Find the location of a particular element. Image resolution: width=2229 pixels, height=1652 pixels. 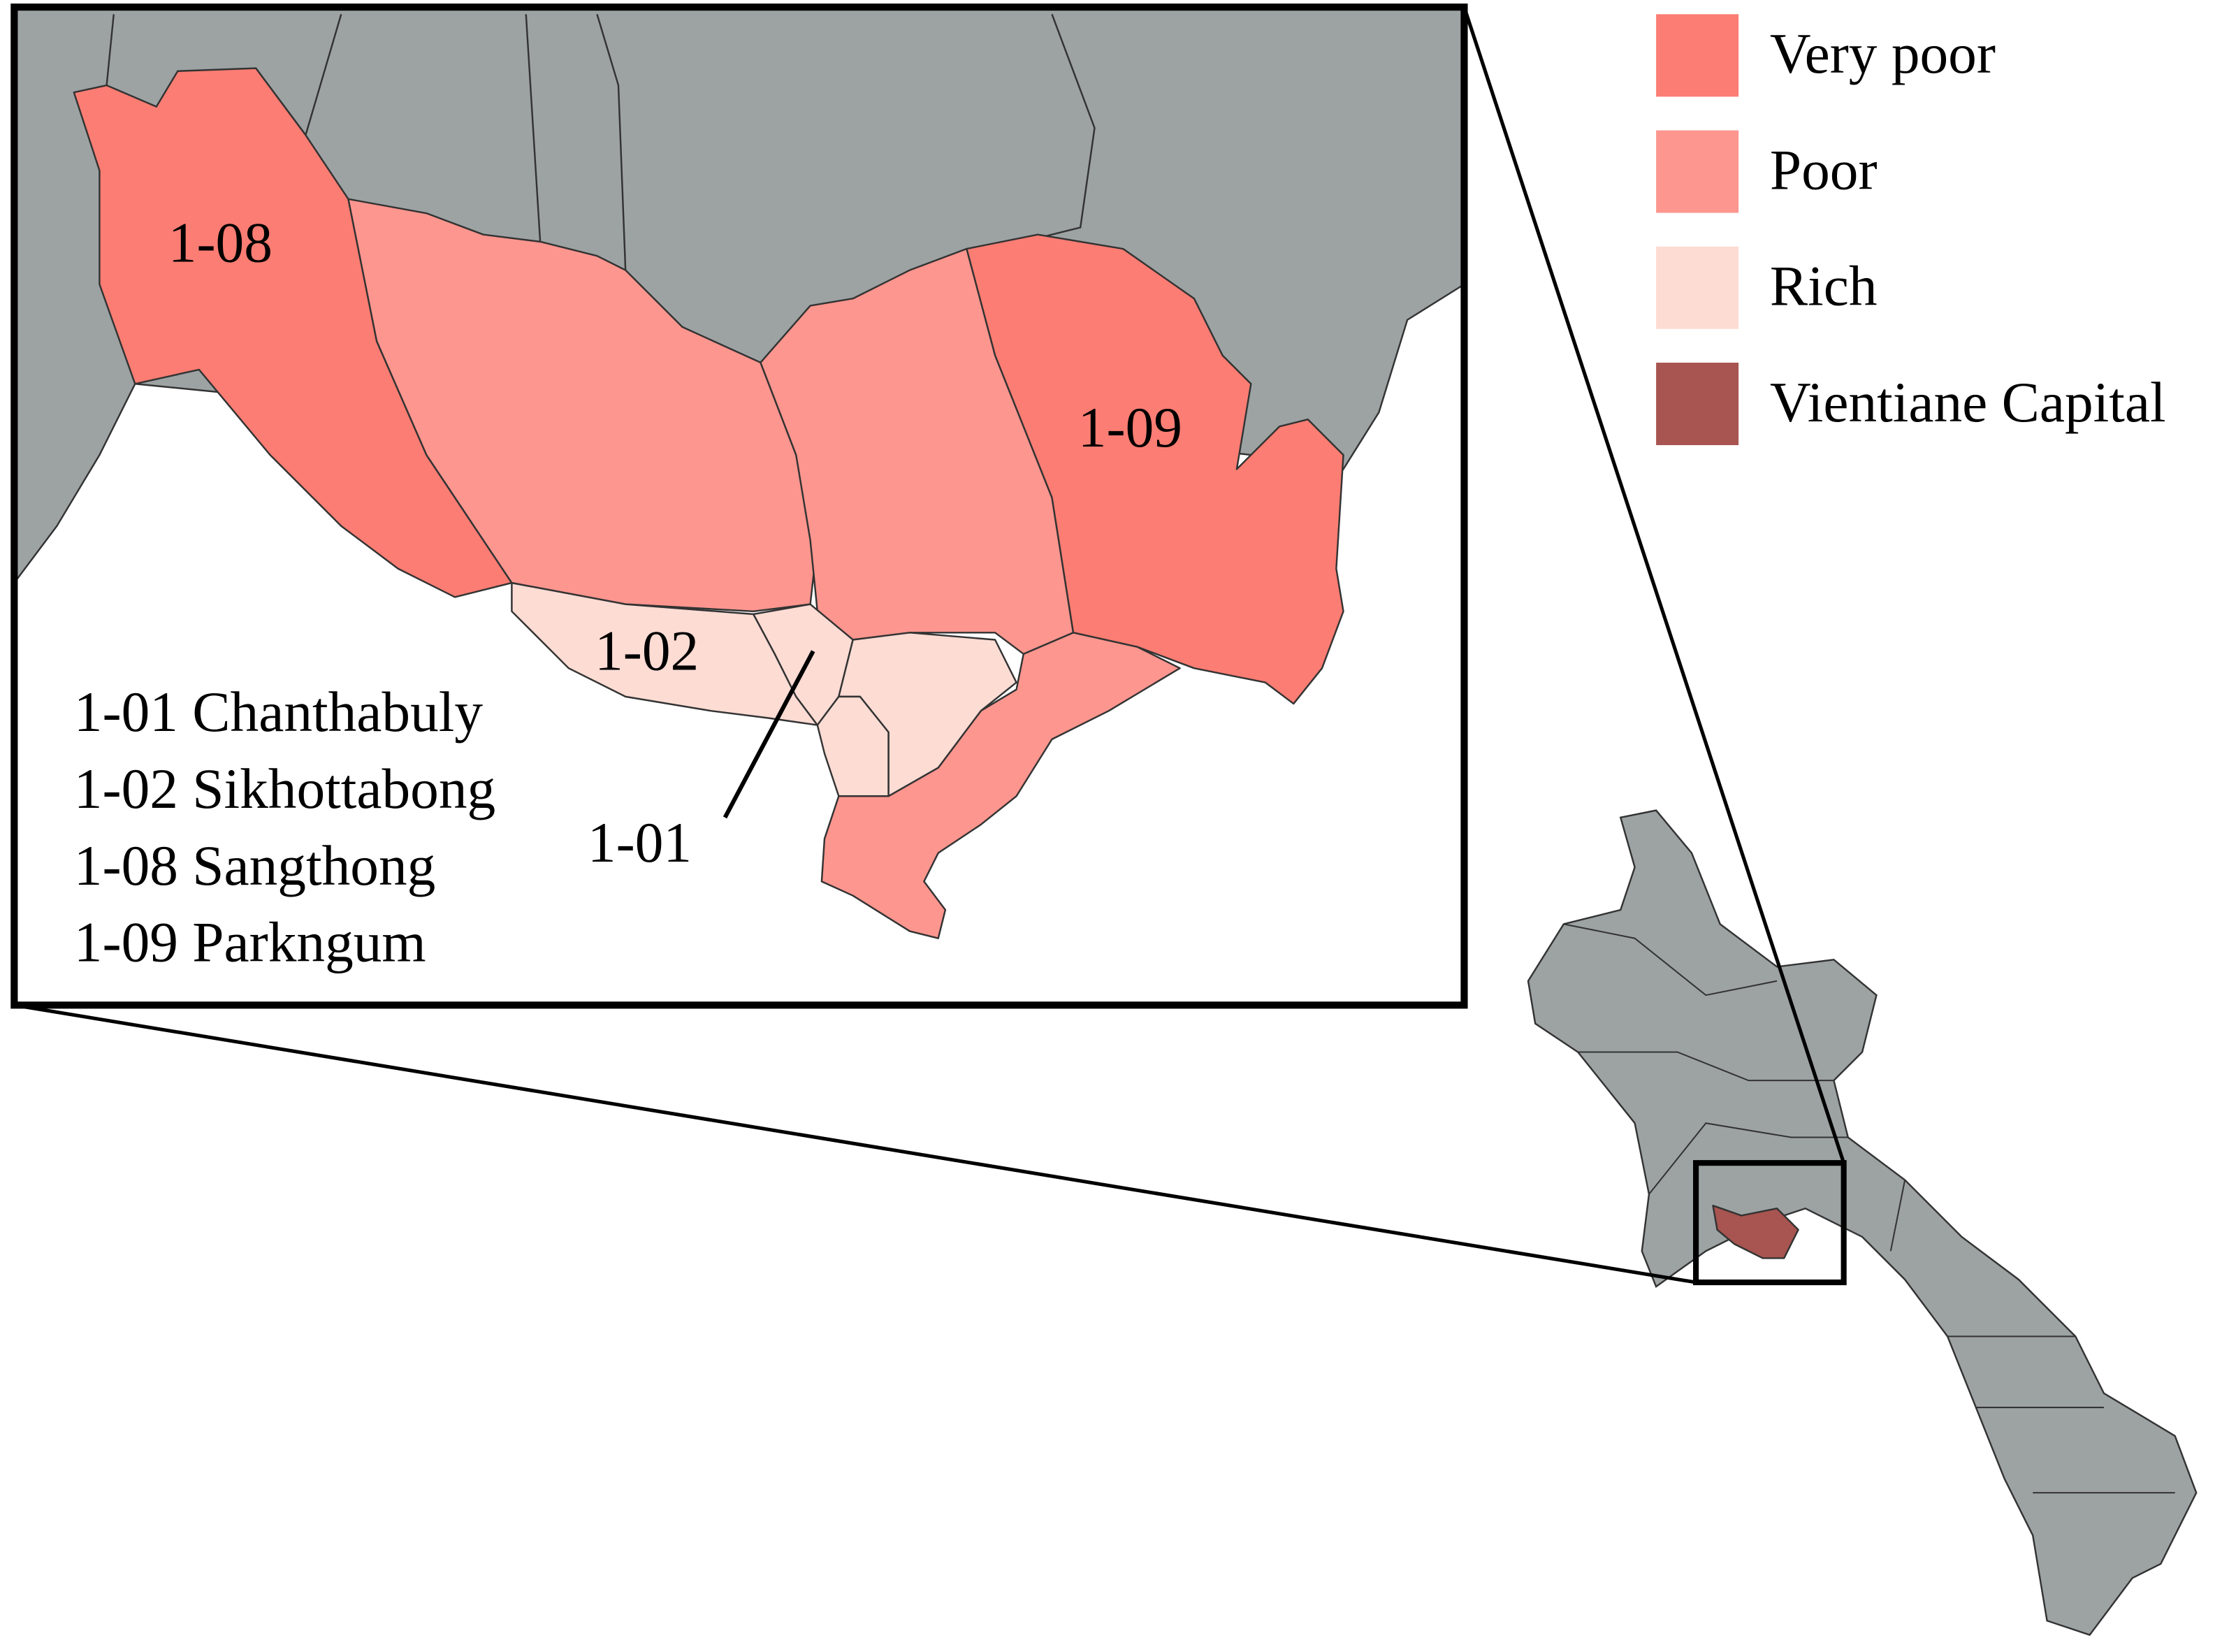

district-list-item: 1-01 Chanthabuly is located at coordinates (279, 712).